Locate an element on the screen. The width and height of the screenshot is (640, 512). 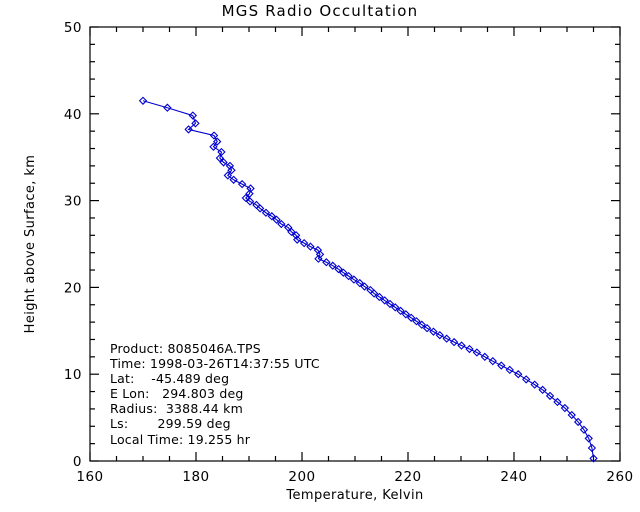
y-tick-label: 40 is located at coordinates (73, 115).